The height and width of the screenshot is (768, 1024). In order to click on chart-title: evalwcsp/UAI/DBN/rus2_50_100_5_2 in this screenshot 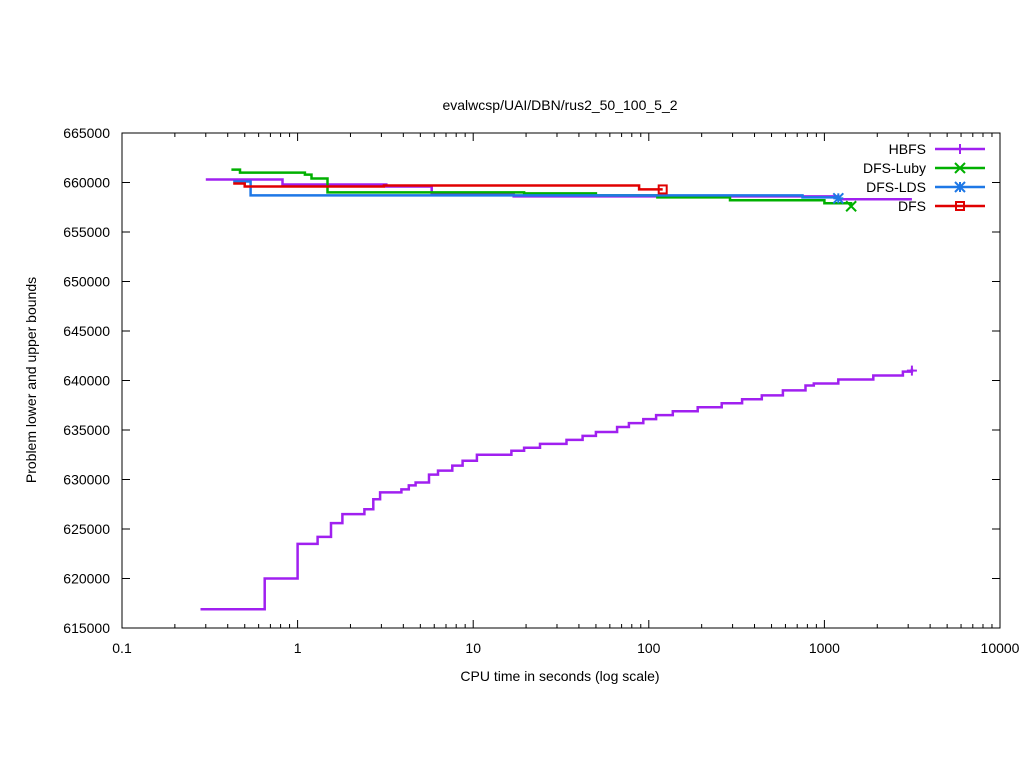, I will do `click(559, 105)`.